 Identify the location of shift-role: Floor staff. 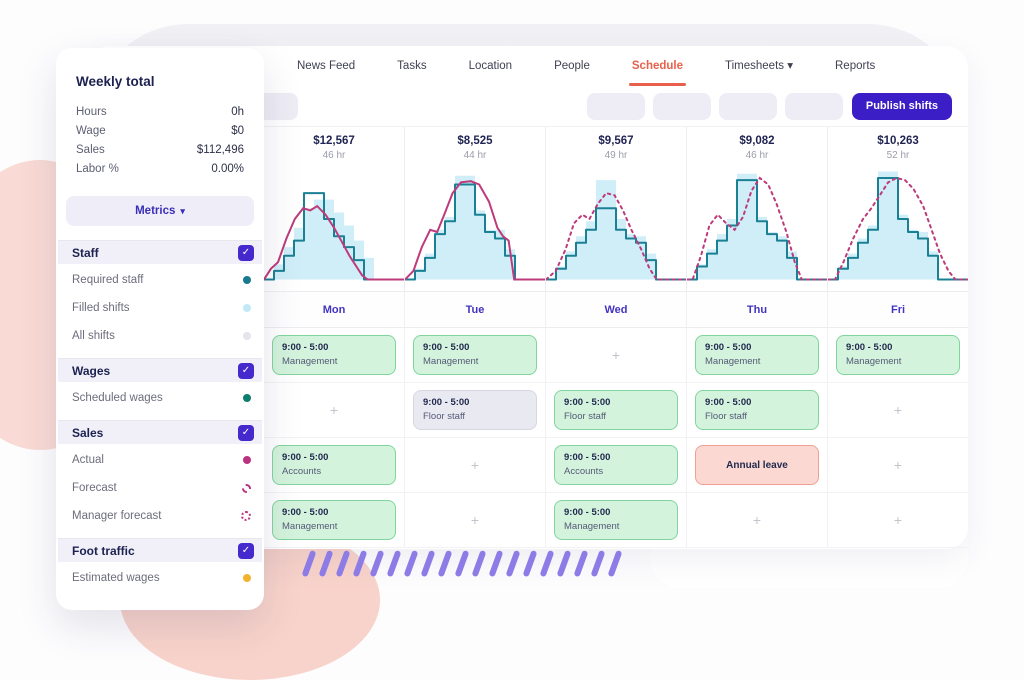
(726, 416).